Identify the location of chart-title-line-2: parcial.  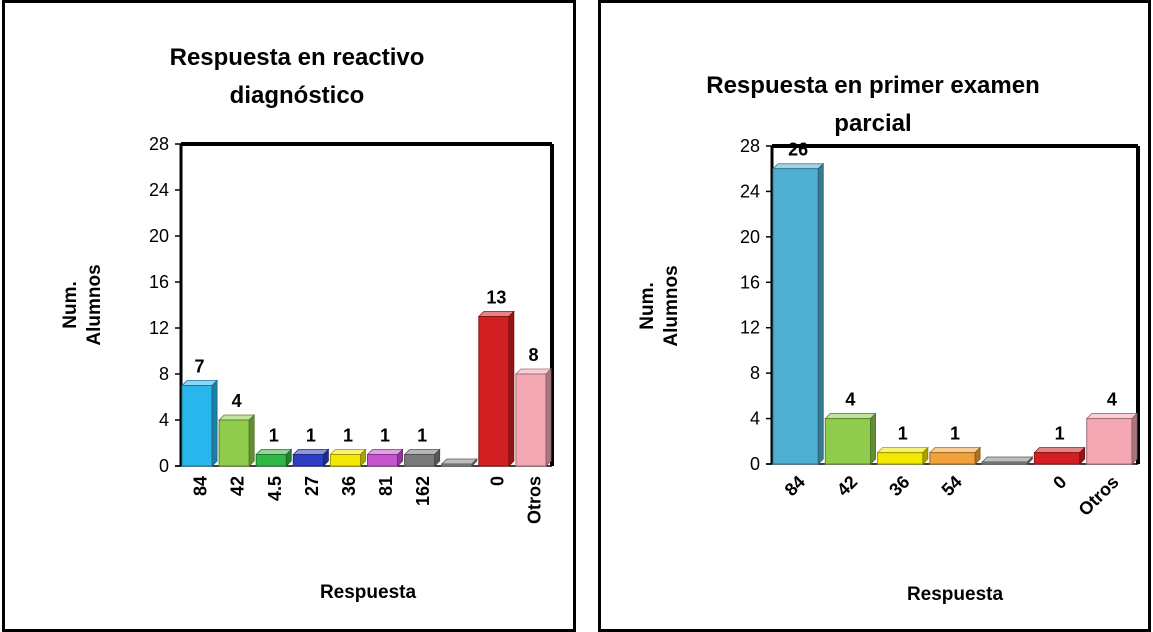
(872, 123).